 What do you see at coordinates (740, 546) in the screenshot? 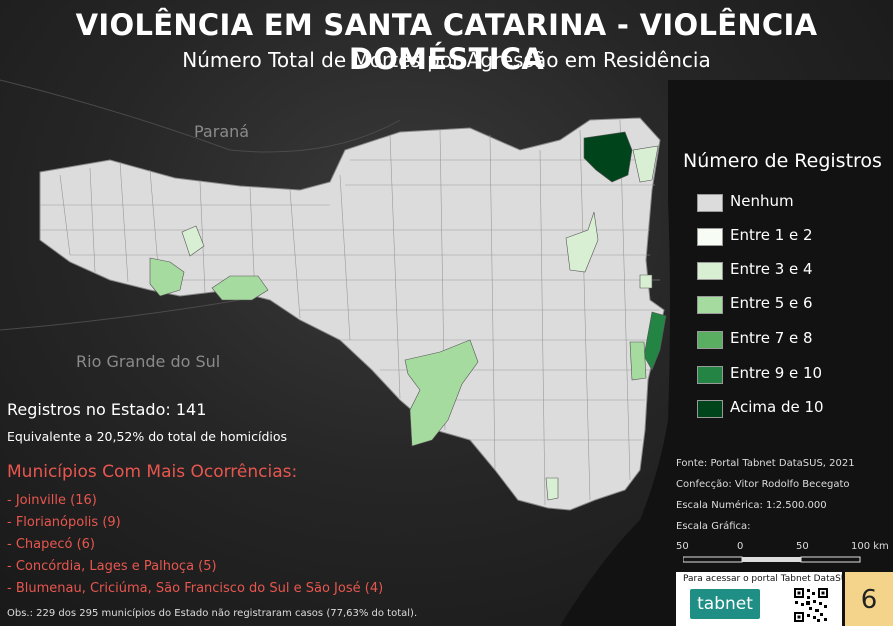
I see `scale-tick: 0` at bounding box center [740, 546].